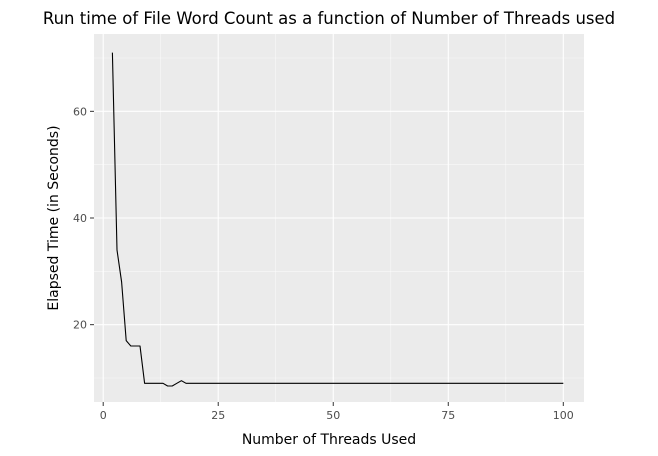  I want to click on x-tick-label-4: 100, so click(563, 415).